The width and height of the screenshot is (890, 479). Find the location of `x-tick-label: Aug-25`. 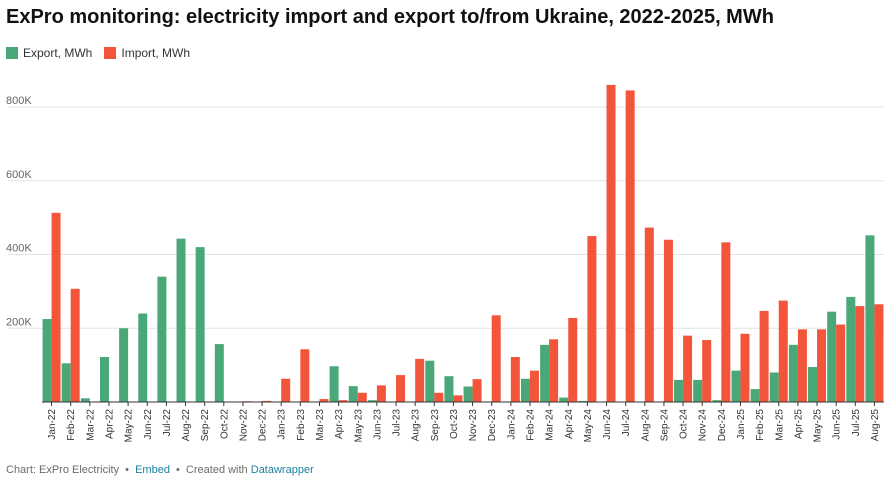

x-tick-label: Aug-25 is located at coordinates (875, 425).